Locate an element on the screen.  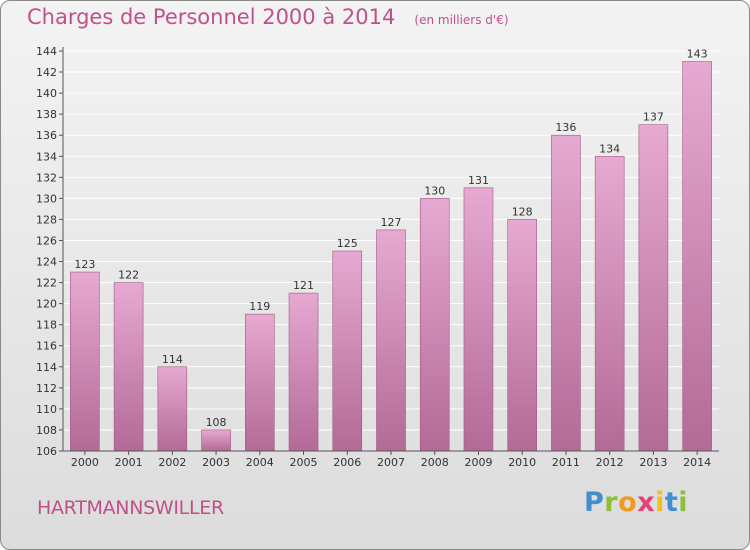
y-tick-label: 126 is located at coordinates (46, 240).